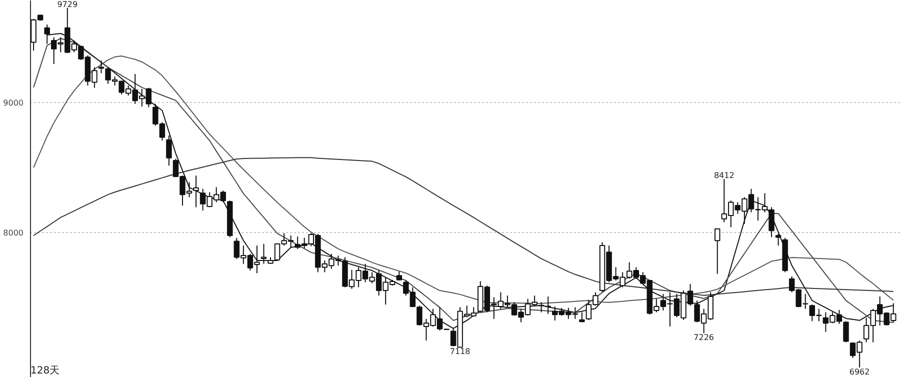 This screenshot has height=377, width=900. I want to click on annotation: 6962, so click(859, 371).